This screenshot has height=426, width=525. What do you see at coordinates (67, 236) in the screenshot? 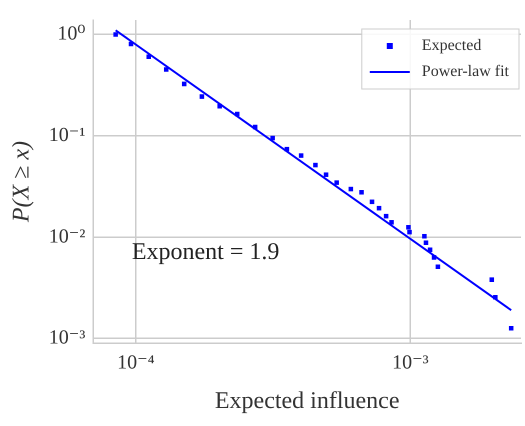
I see `y-tick-label: 10⁻²` at bounding box center [67, 236].